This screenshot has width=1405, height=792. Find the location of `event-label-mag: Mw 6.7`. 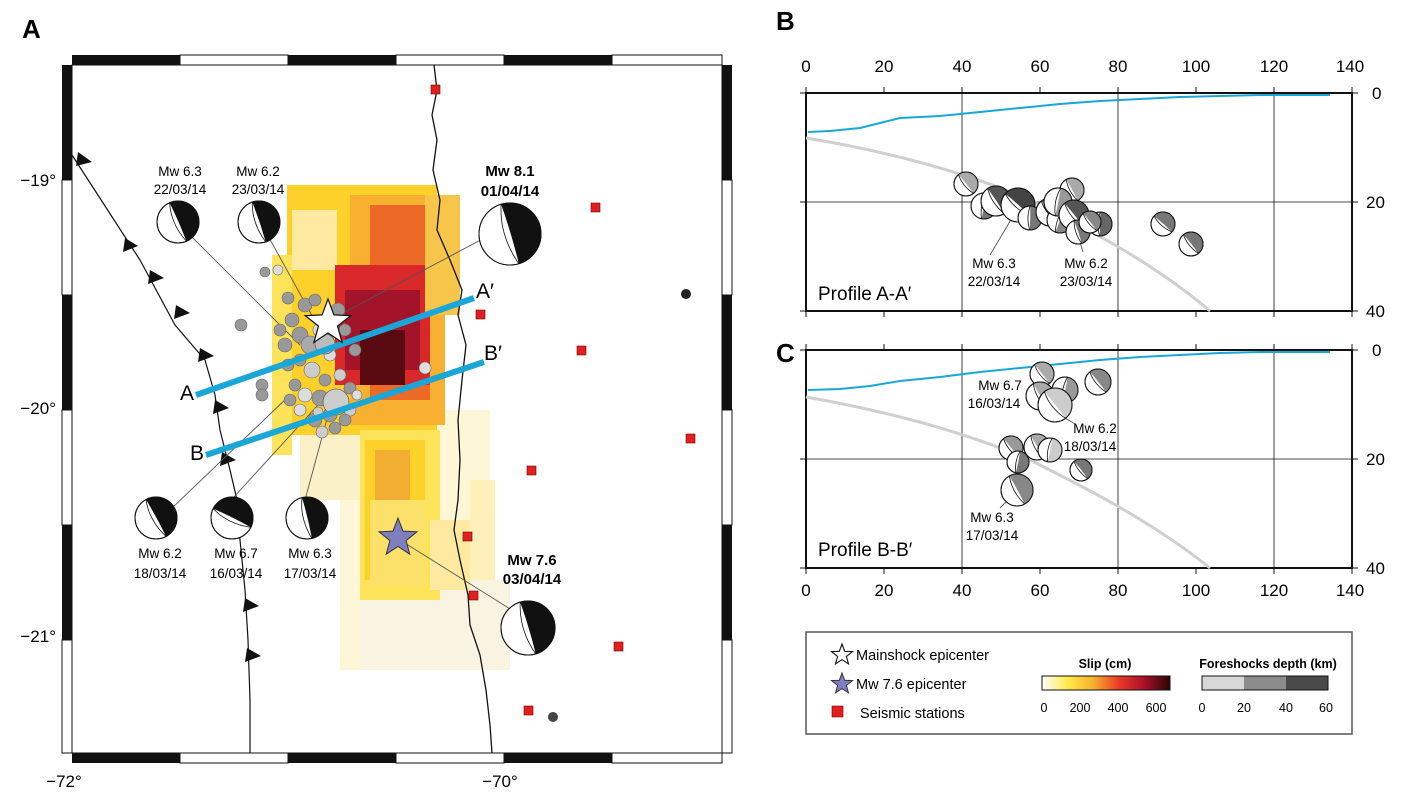

event-label-mag: Mw 6.7 is located at coordinates (236, 553).